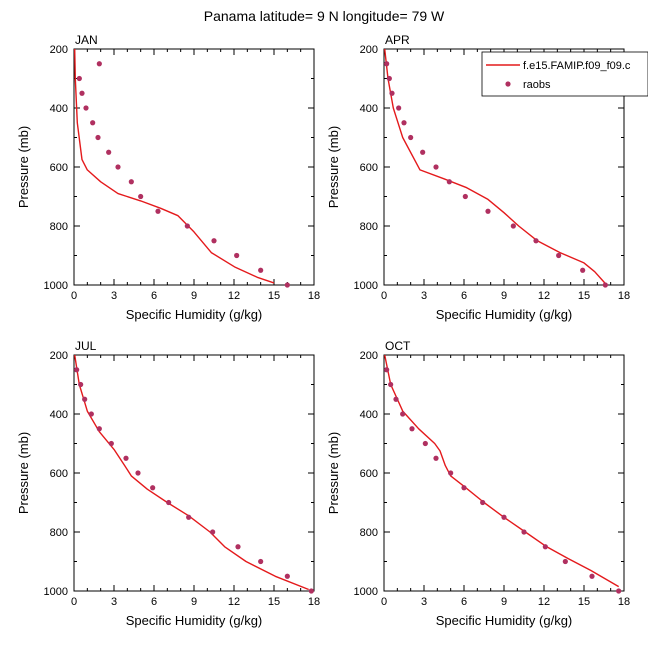  Describe the element at coordinates (86, 40) in the screenshot. I see `panel-title: JAN` at that location.